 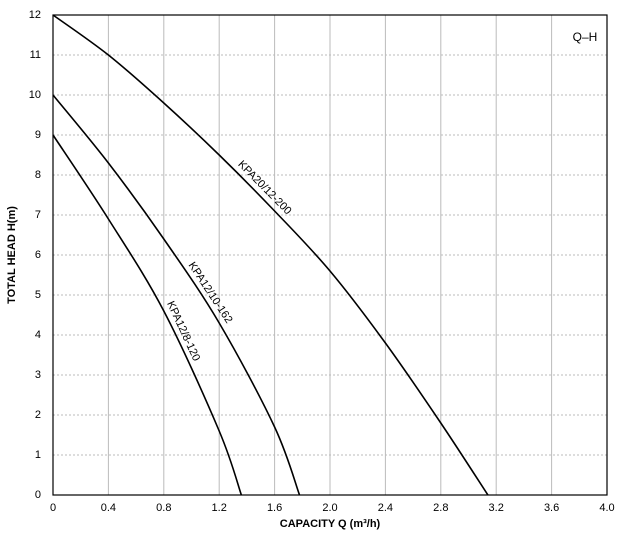 I want to click on y-tick-label: 5, so click(x=38, y=295).